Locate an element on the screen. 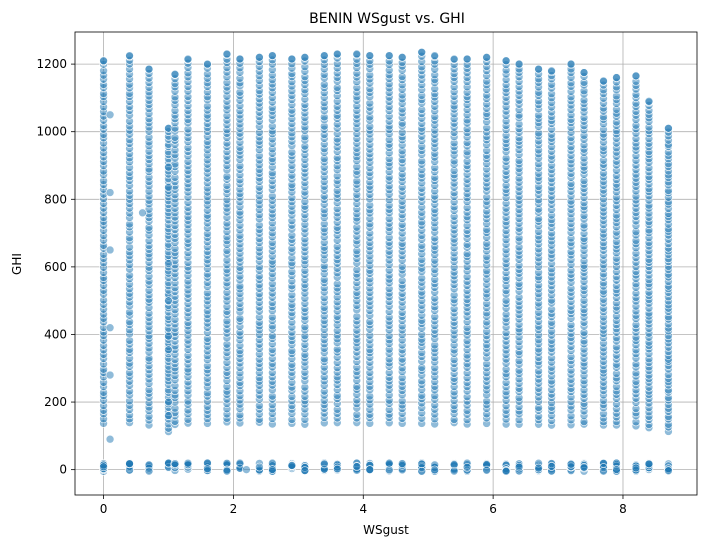 Image resolution: width=704 pixels, height=547 pixels. y-tick-label: 200 is located at coordinates (55, 402).